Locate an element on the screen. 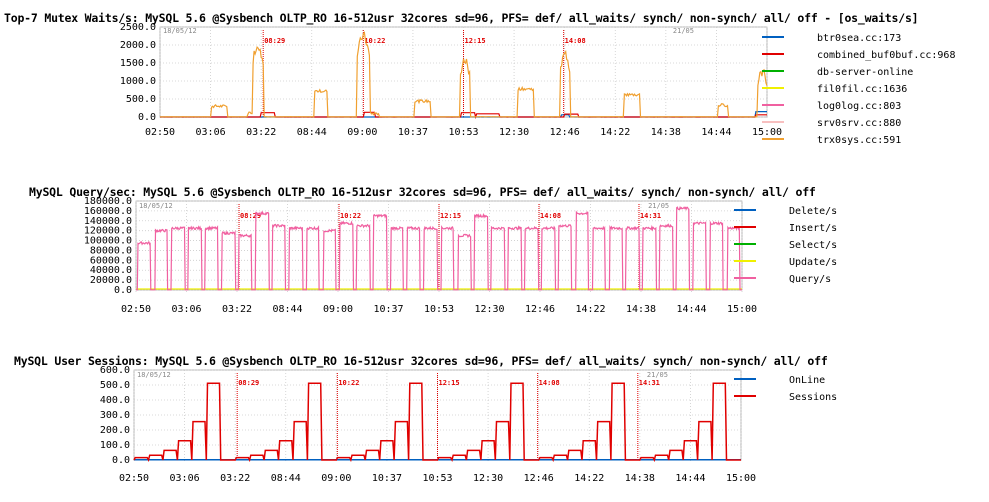 The width and height of the screenshot is (989, 502). legend-label: btr0sea.cc:173 is located at coordinates (859, 38).